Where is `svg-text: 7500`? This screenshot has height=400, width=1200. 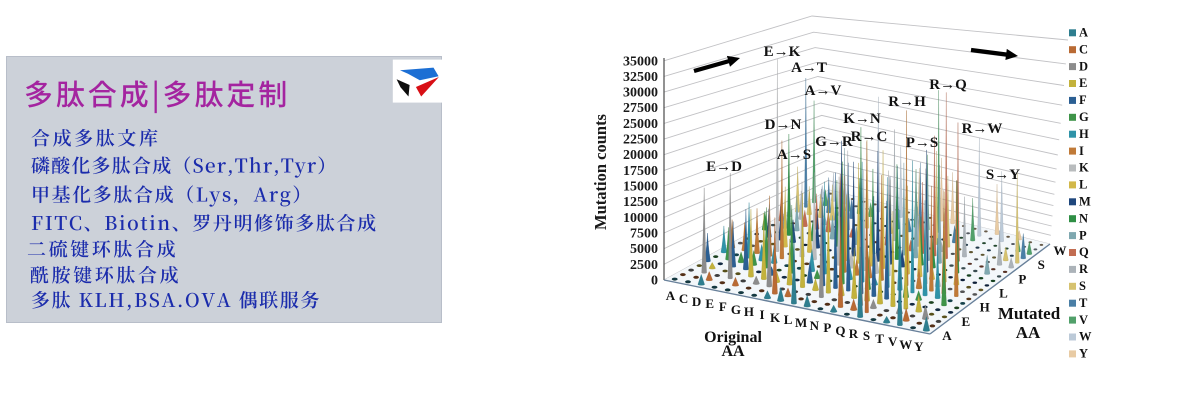
svg-text: 7500 is located at coordinates (644, 234).